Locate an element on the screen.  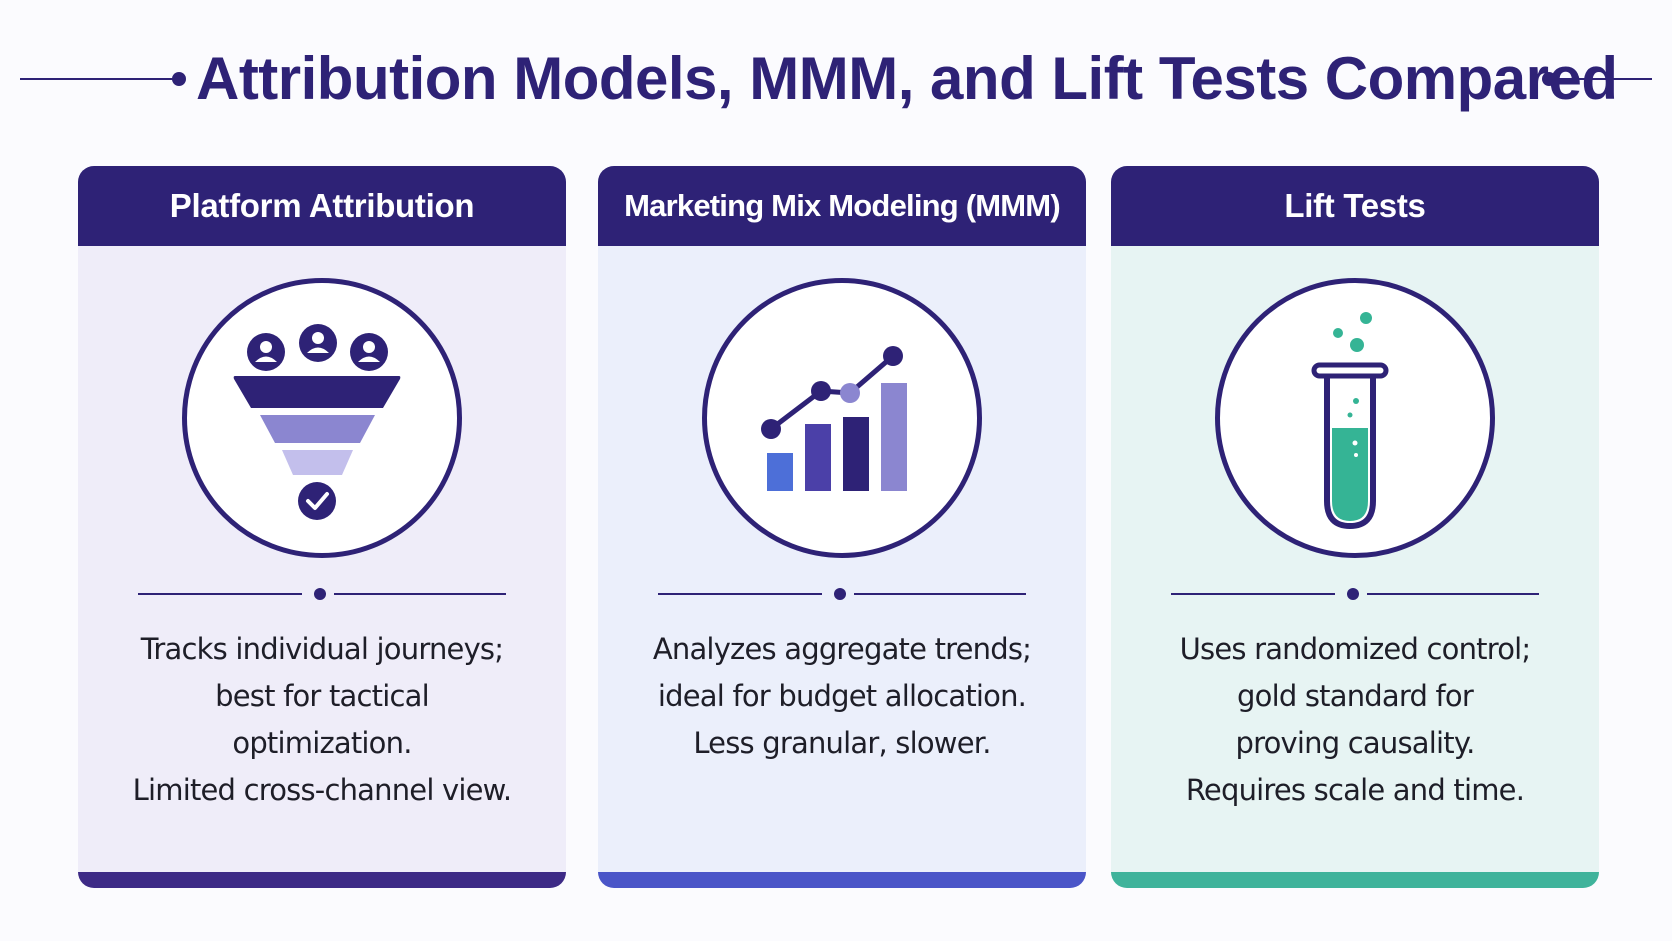
description-line: Requires scale and time. is located at coordinates (1355, 790).